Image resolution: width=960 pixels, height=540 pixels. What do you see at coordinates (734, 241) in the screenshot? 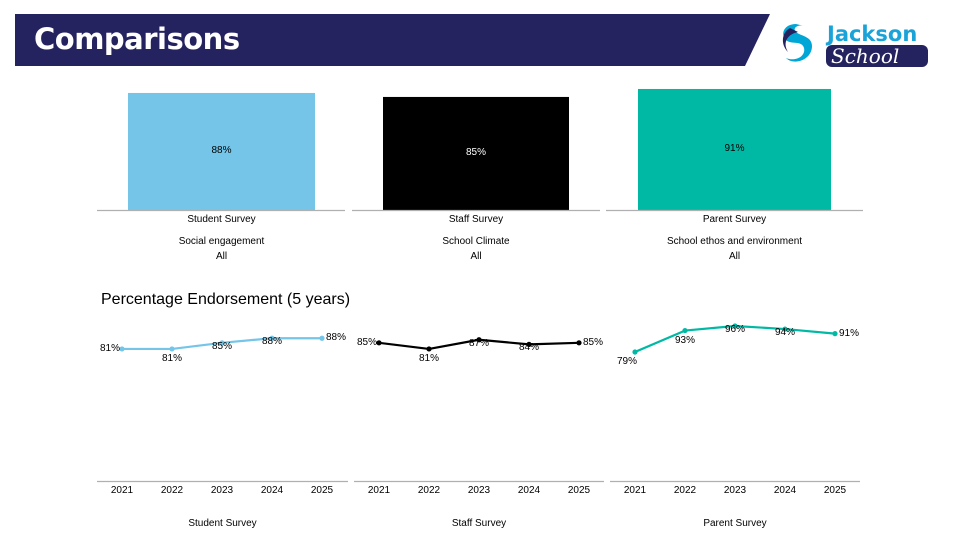
I see `bar-subtitle: School ethos and environment` at bounding box center [734, 241].